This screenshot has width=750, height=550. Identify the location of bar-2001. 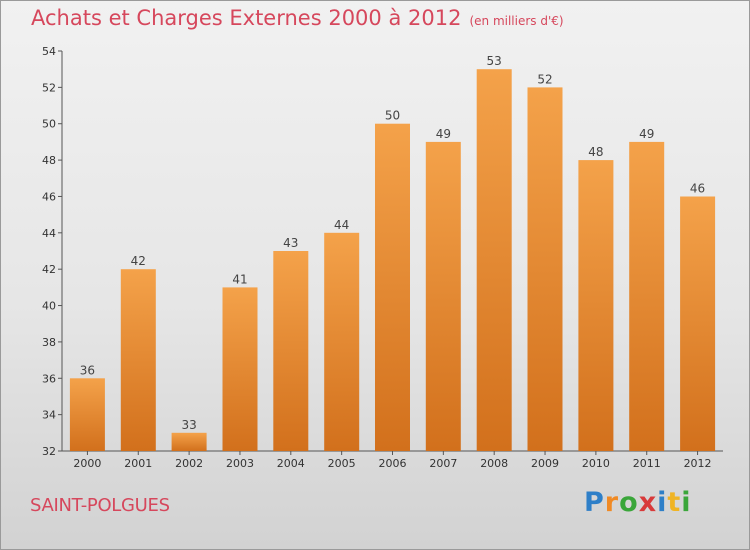
(138, 360).